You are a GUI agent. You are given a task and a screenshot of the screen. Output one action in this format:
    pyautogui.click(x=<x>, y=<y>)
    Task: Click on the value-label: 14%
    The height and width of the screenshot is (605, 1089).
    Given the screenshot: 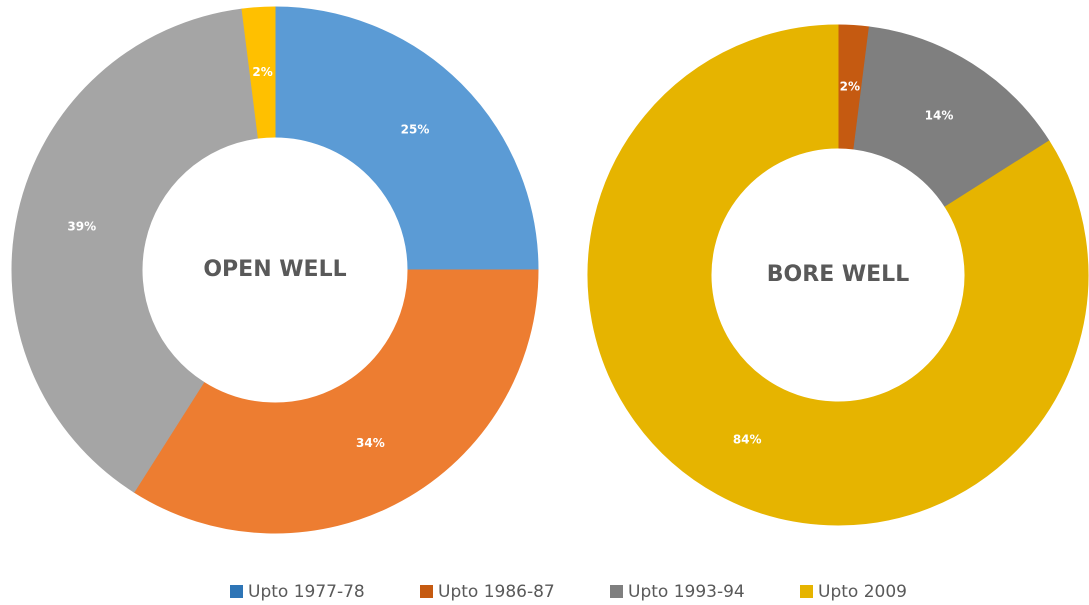 What is the action you would take?
    pyautogui.click(x=939, y=115)
    